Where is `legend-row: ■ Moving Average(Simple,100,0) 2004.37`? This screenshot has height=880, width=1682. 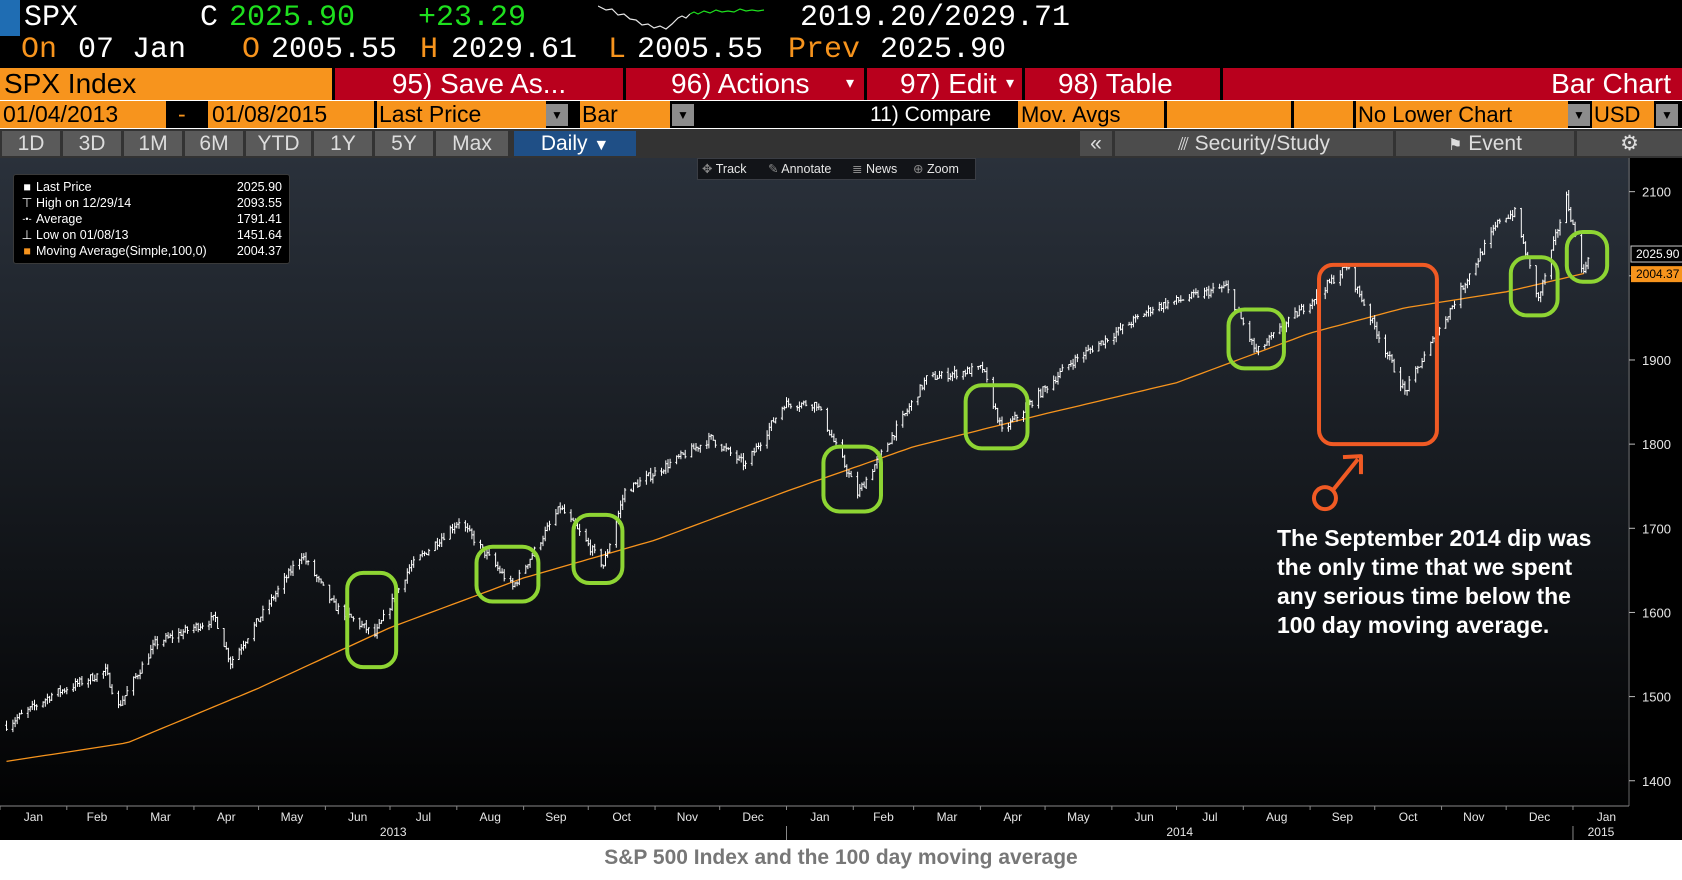 legend-row: ■ Moving Average(Simple,100,0) 2004.37 is located at coordinates (151, 251).